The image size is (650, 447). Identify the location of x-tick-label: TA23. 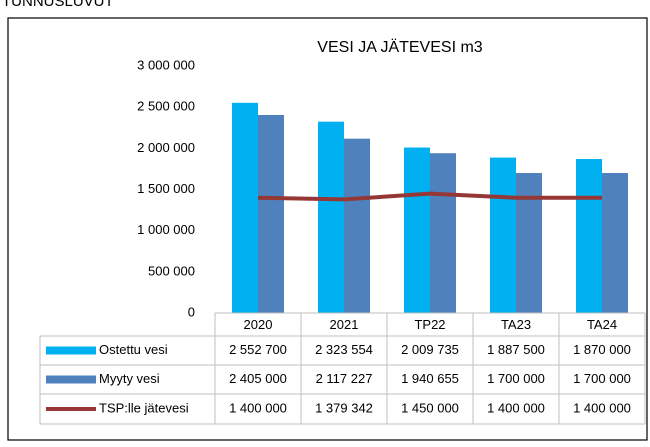
(516, 324).